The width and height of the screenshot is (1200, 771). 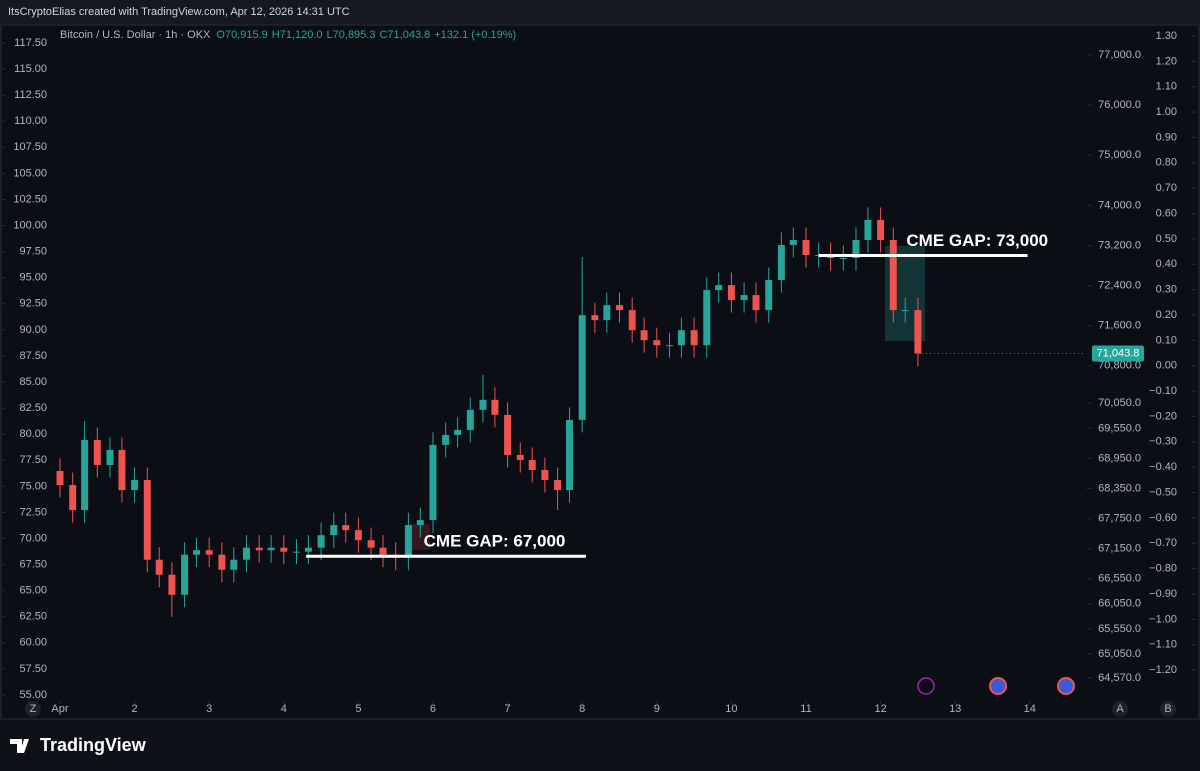 What do you see at coordinates (33, 486) in the screenshot?
I see `y2-tick-label: 75.00` at bounding box center [33, 486].